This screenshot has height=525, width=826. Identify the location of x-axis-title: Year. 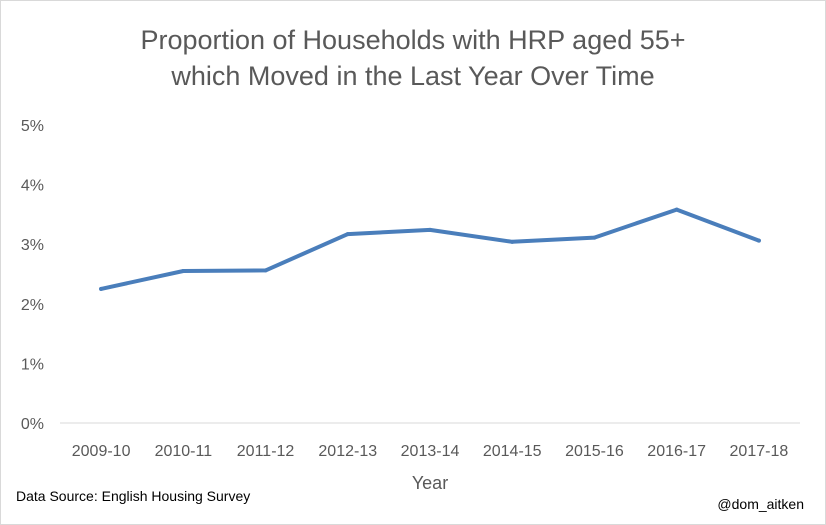
(430, 483).